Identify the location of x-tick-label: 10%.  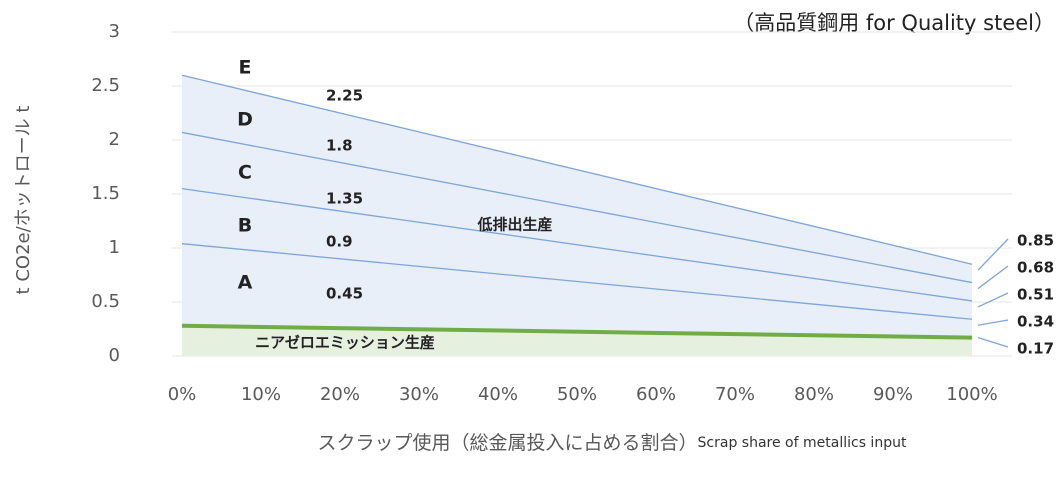
(261, 394).